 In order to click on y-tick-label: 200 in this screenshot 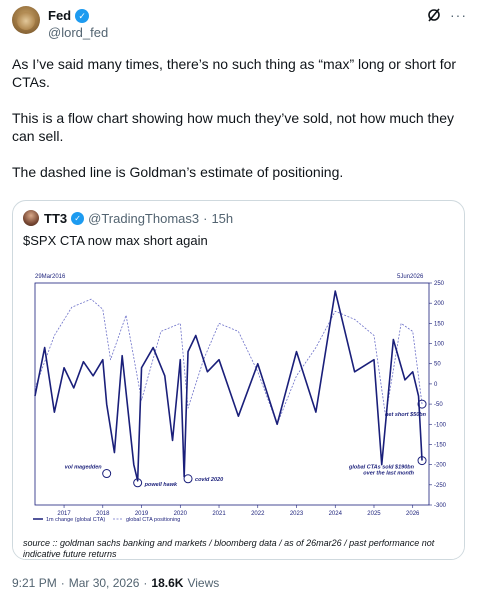, I will do `click(439, 304)`.